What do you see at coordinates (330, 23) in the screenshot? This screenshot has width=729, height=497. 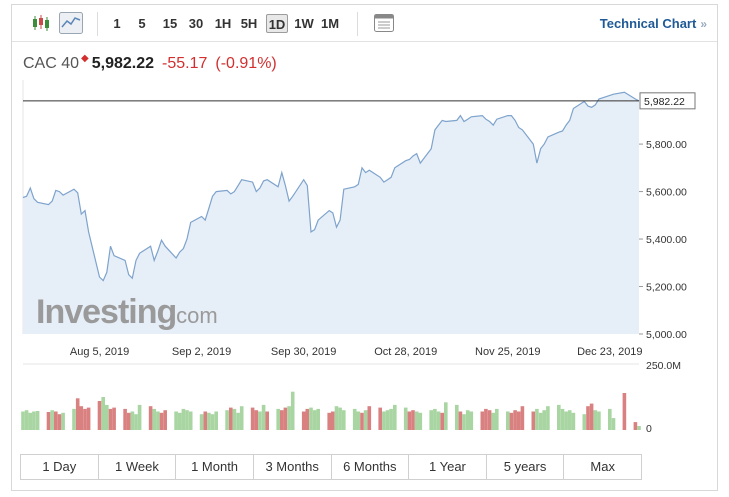 I see `interval-button-1m: 1M` at bounding box center [330, 23].